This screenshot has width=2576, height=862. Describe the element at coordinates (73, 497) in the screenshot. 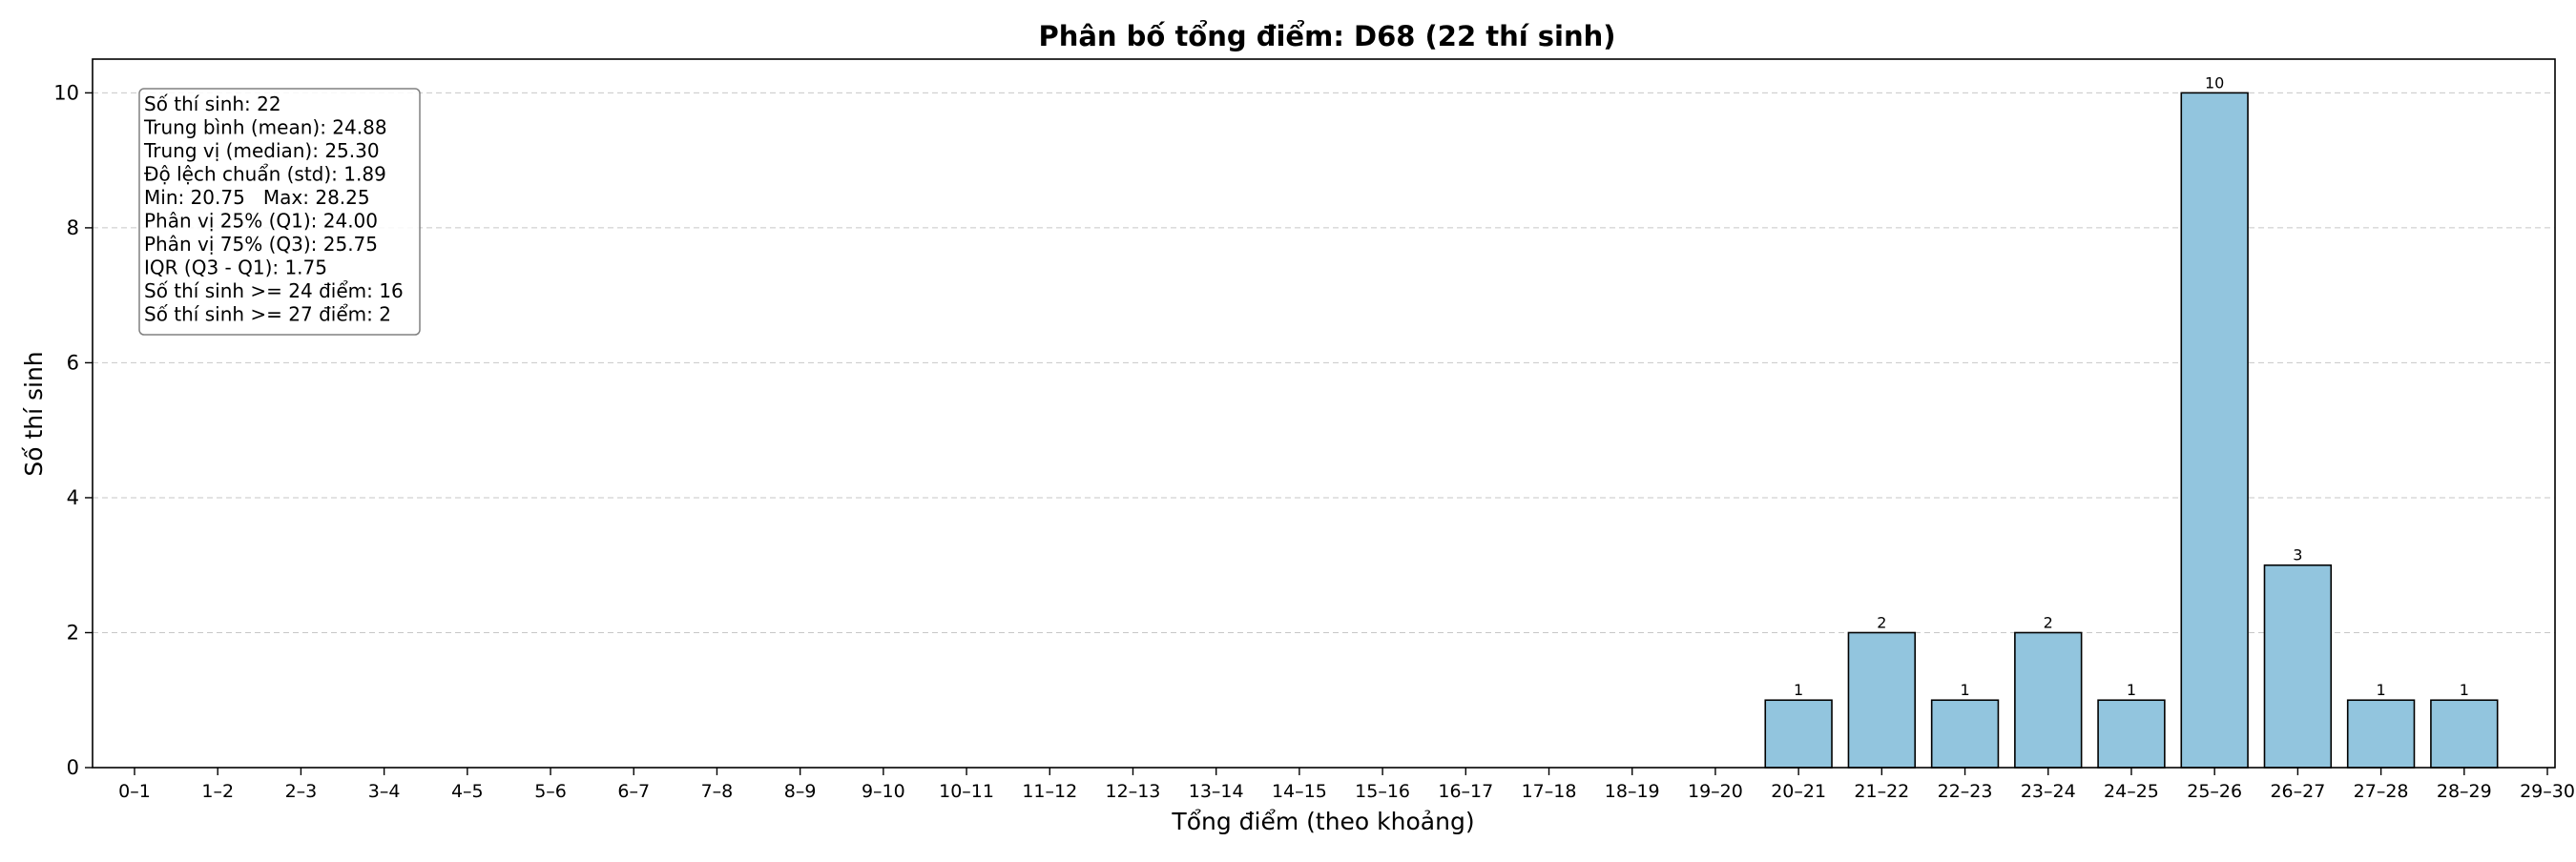

I see `y-tick-label: 4` at that location.